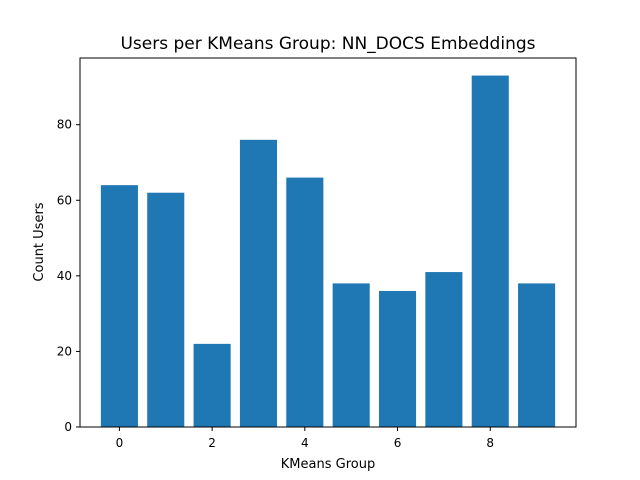  I want to click on x-tick-label: 6, so click(398, 443).